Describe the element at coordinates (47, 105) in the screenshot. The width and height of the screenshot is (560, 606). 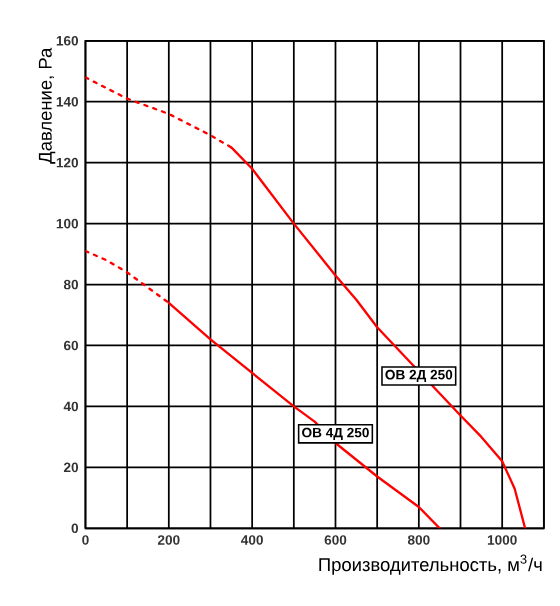
I see `y-axis-title: Давление, Ра` at that location.